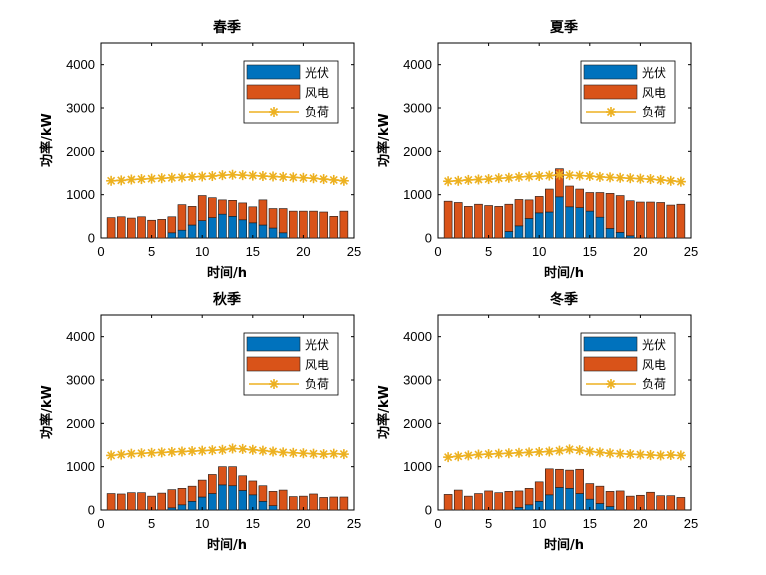 Image resolution: width=766 pixels, height=575 pixels. I want to click on x-tick-label: 15, so click(253, 523).